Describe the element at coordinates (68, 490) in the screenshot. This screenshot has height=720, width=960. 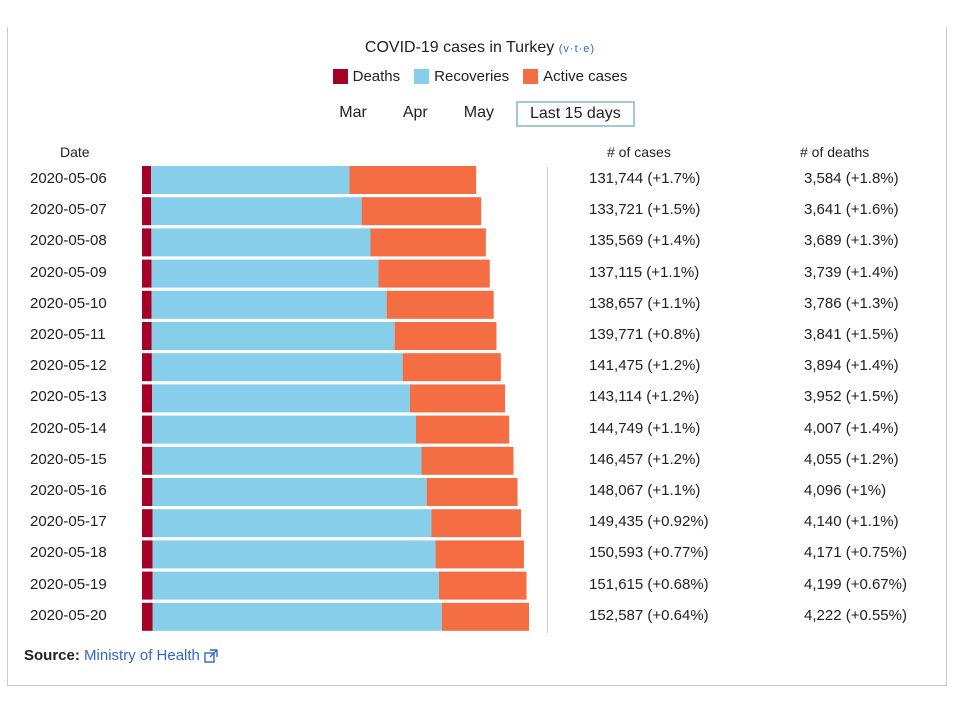
I see `row-date-label: 2020-05-16` at that location.